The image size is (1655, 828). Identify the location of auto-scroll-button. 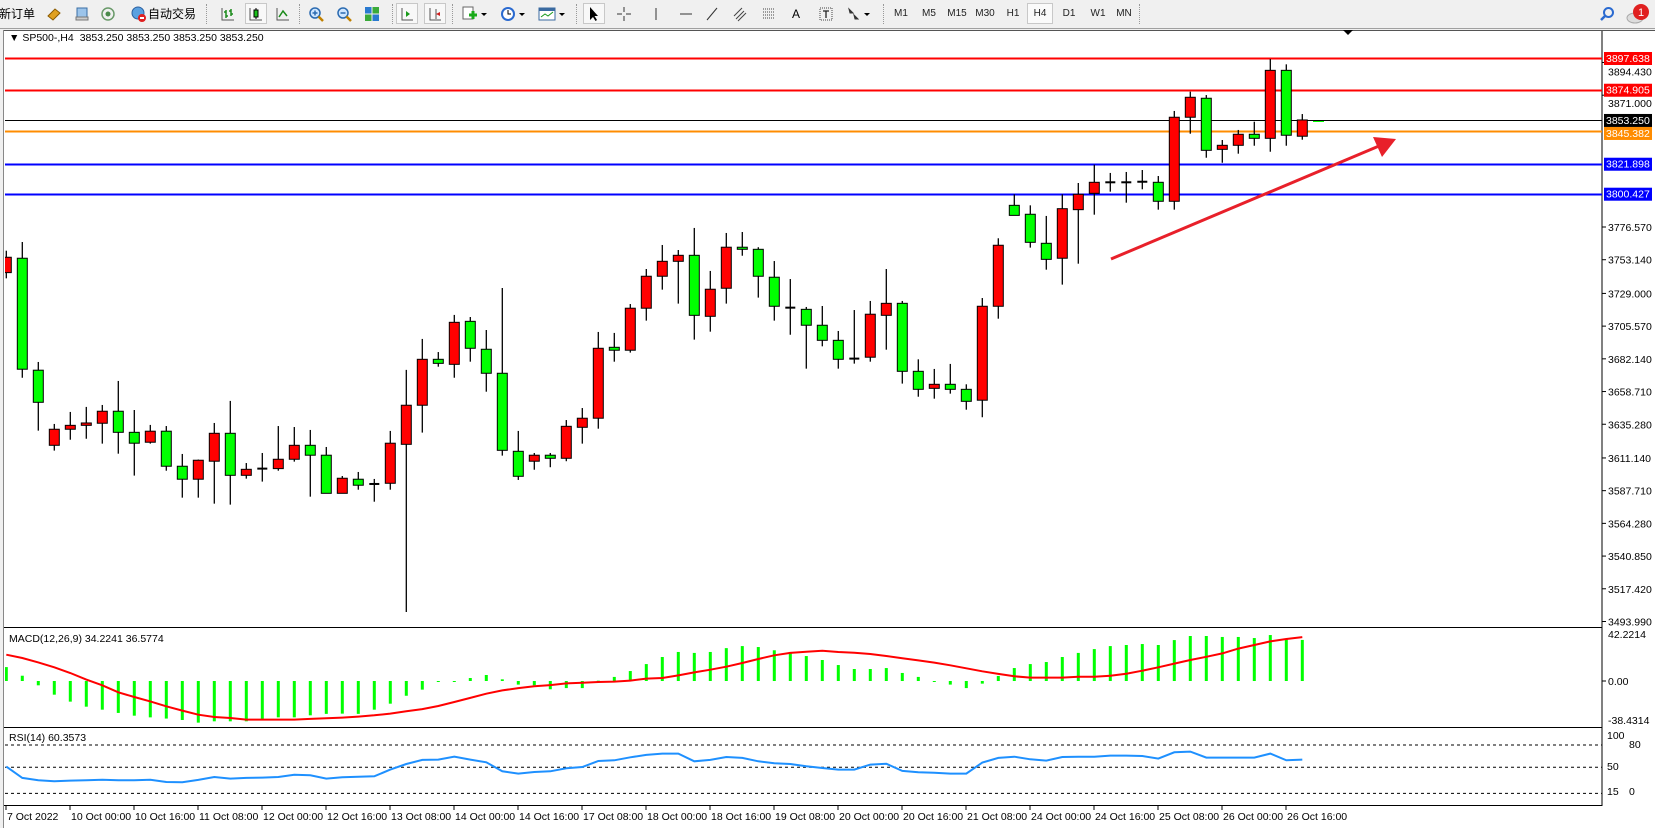
(407, 13).